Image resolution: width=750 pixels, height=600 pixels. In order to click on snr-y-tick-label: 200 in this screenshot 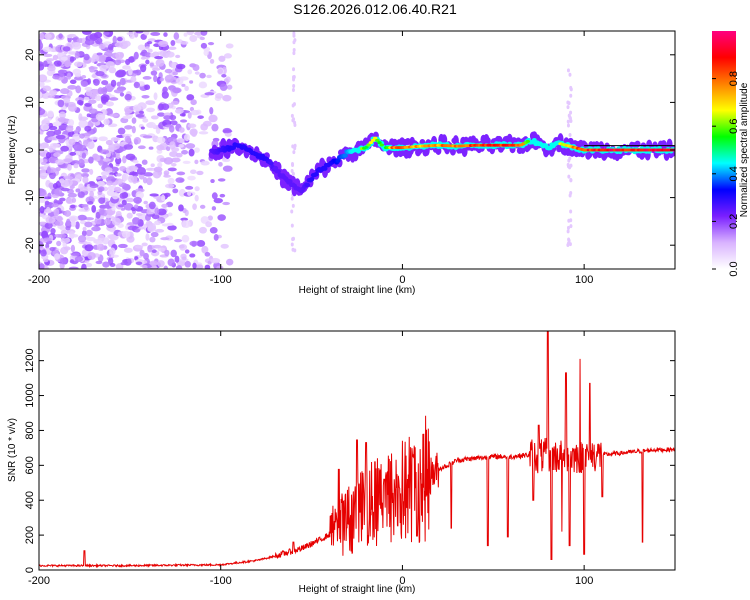, I will do `click(30, 535)`.